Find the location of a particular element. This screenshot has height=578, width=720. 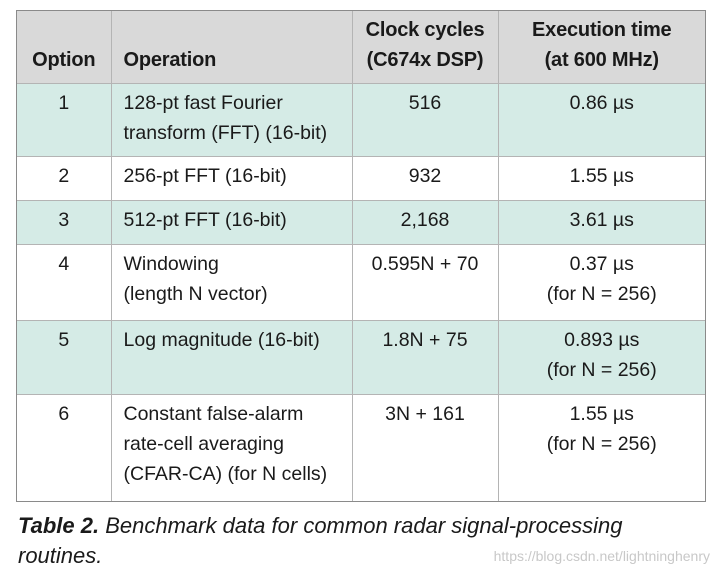

cell-option: 2 is located at coordinates (64, 178).